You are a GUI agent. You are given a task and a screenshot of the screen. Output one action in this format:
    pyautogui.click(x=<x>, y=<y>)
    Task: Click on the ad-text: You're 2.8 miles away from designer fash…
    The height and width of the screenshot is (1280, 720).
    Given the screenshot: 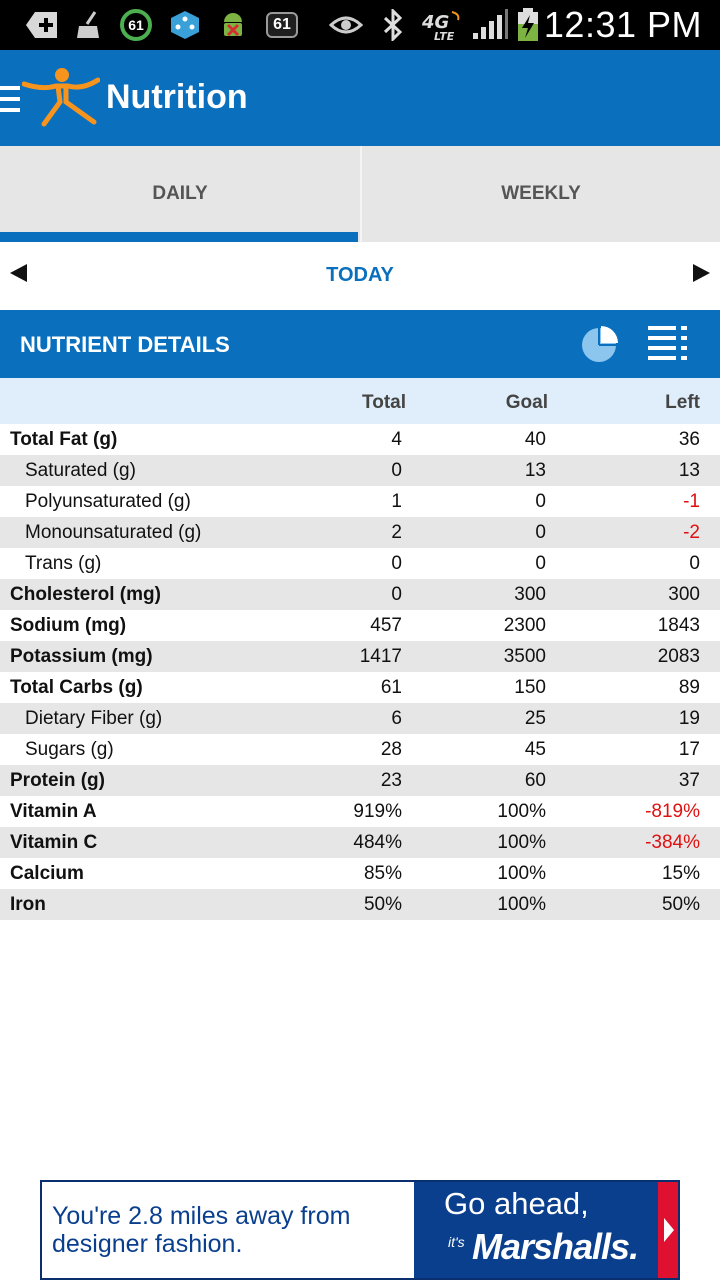 What is the action you would take?
    pyautogui.click(x=201, y=1230)
    